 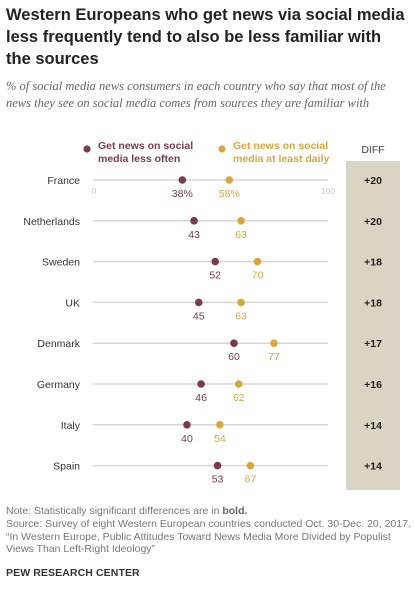 What do you see at coordinates (194, 235) in the screenshot?
I see `value-label-less-often: 43` at bounding box center [194, 235].